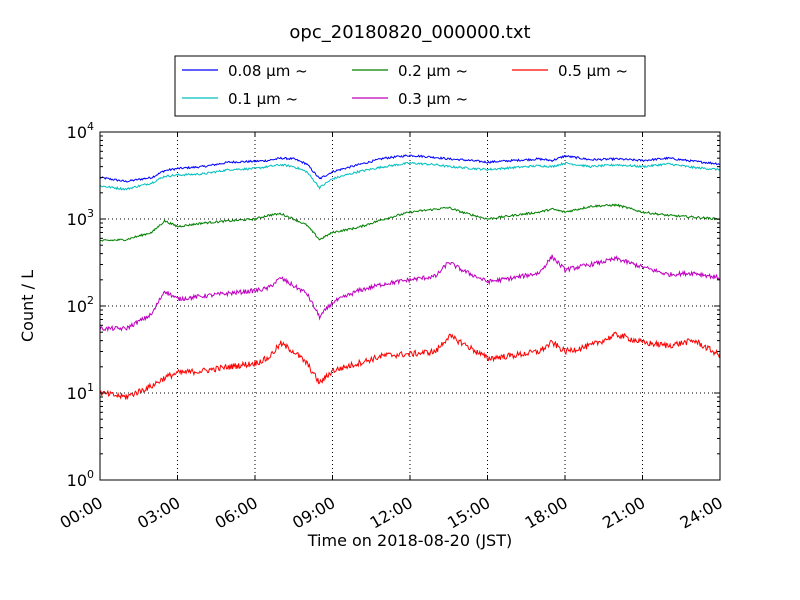 This screenshot has height=600, width=800. Describe the element at coordinates (701, 513) in the screenshot. I see `x-tick-label: 24:00` at that location.